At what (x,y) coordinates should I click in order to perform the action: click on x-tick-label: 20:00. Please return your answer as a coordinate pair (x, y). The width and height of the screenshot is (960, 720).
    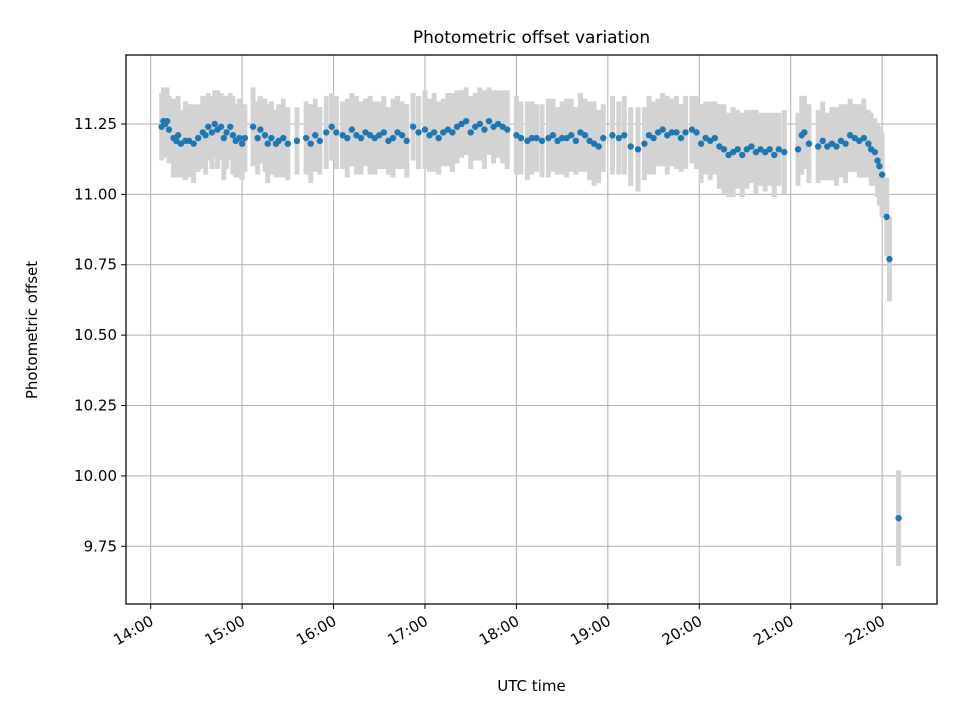
    Looking at the image, I should click on (682, 630).